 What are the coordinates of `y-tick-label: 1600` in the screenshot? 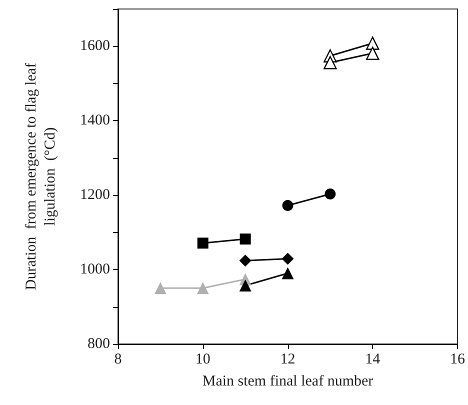 It's located at (95, 46).